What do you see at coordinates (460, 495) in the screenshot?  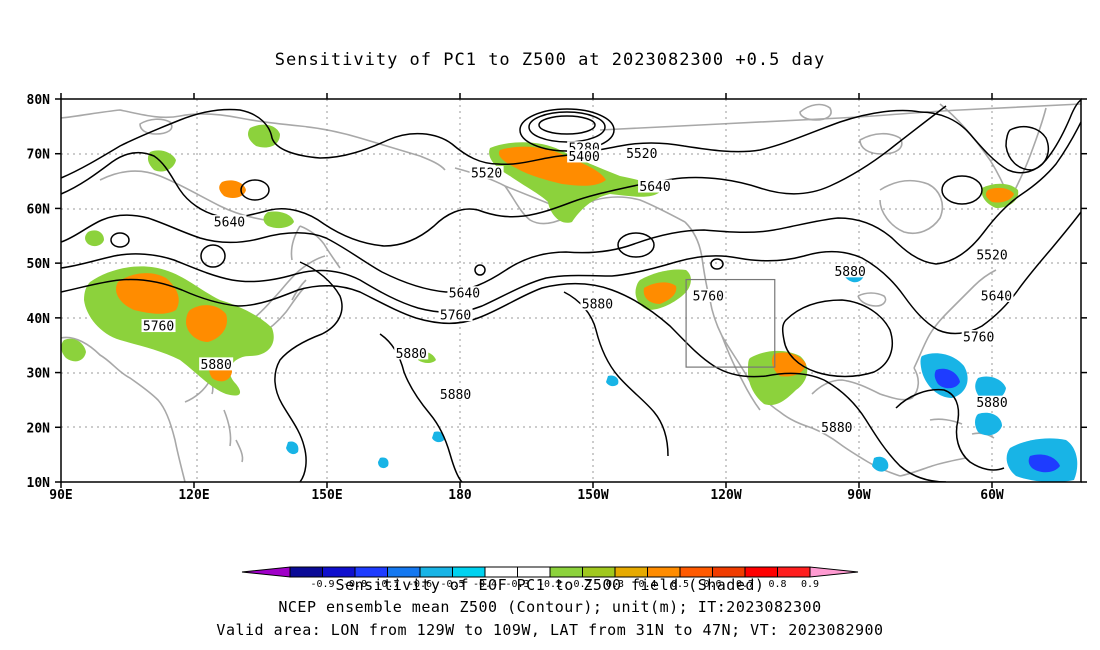 I see `lon-label: 180` at bounding box center [460, 495].